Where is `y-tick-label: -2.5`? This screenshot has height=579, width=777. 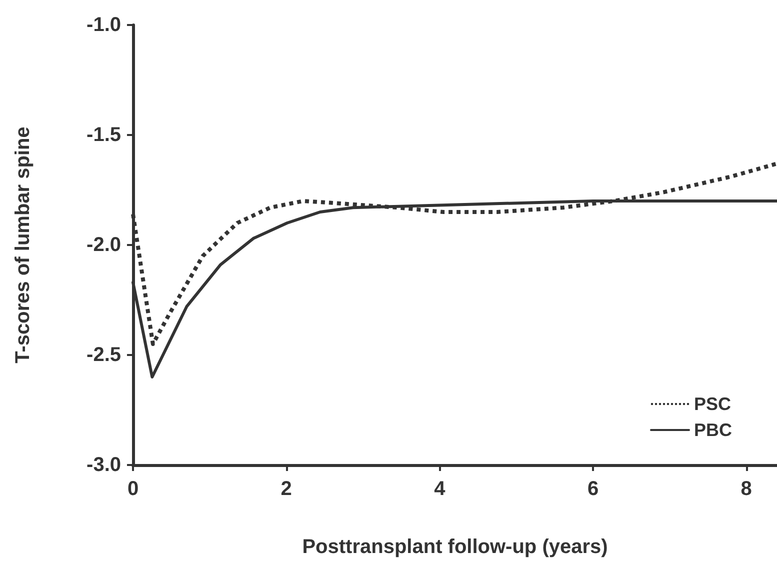 y-tick-label: -2.5 is located at coordinates (103, 355).